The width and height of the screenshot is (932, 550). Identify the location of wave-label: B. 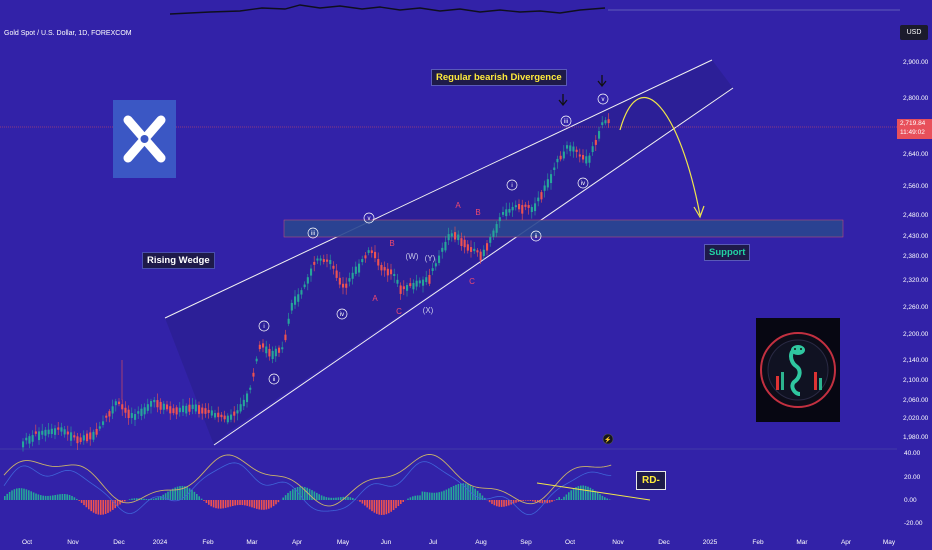
(477, 212).